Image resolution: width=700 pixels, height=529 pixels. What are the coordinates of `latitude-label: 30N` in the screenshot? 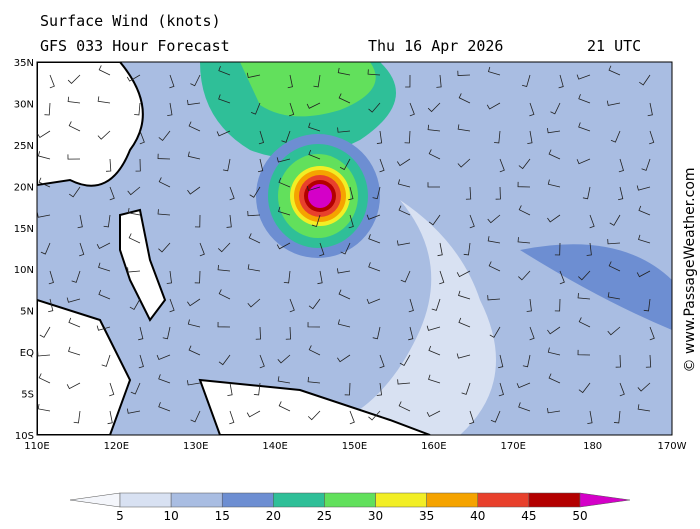 It's located at (24, 104).